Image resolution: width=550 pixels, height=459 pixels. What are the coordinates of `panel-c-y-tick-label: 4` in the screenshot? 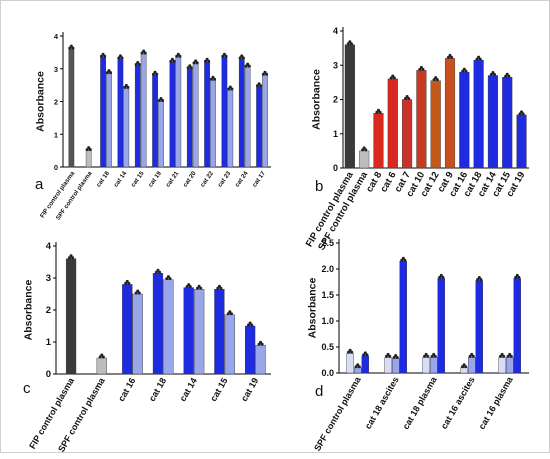 It's located at (49, 246).